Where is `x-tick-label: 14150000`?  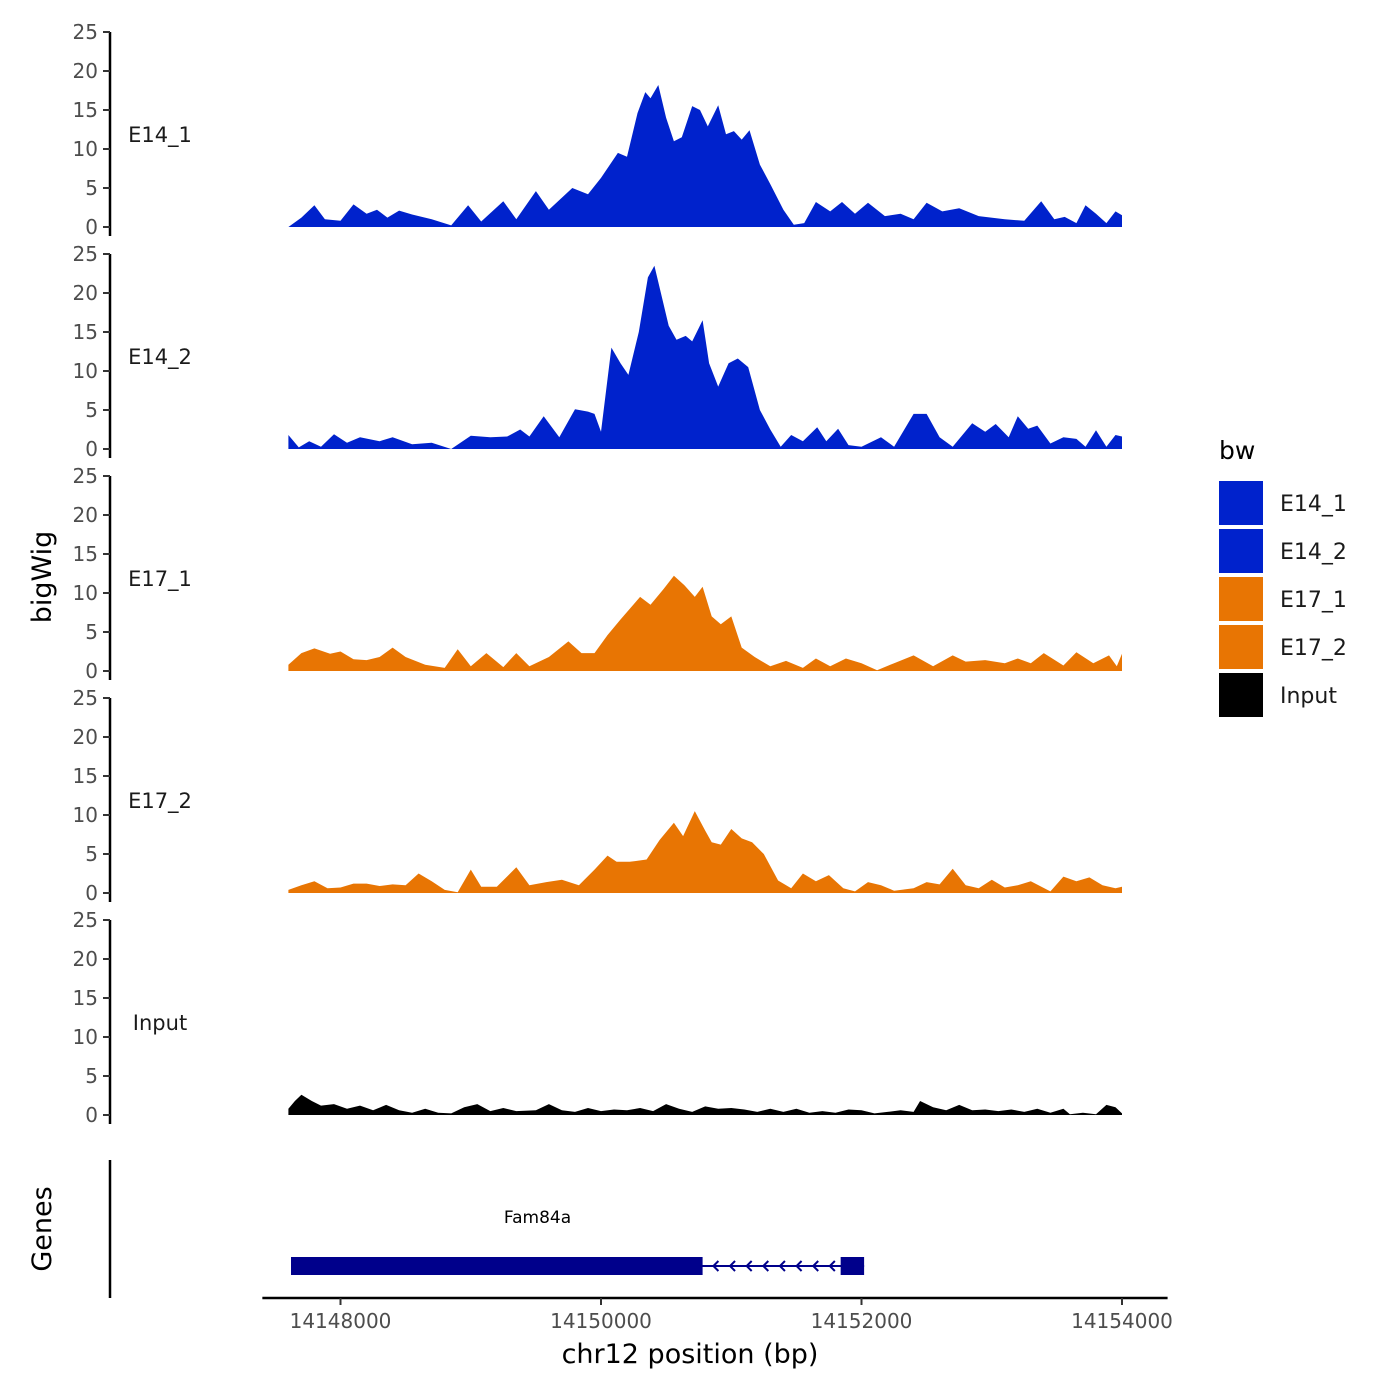
x-tick-label: 14150000 is located at coordinates (601, 1321).